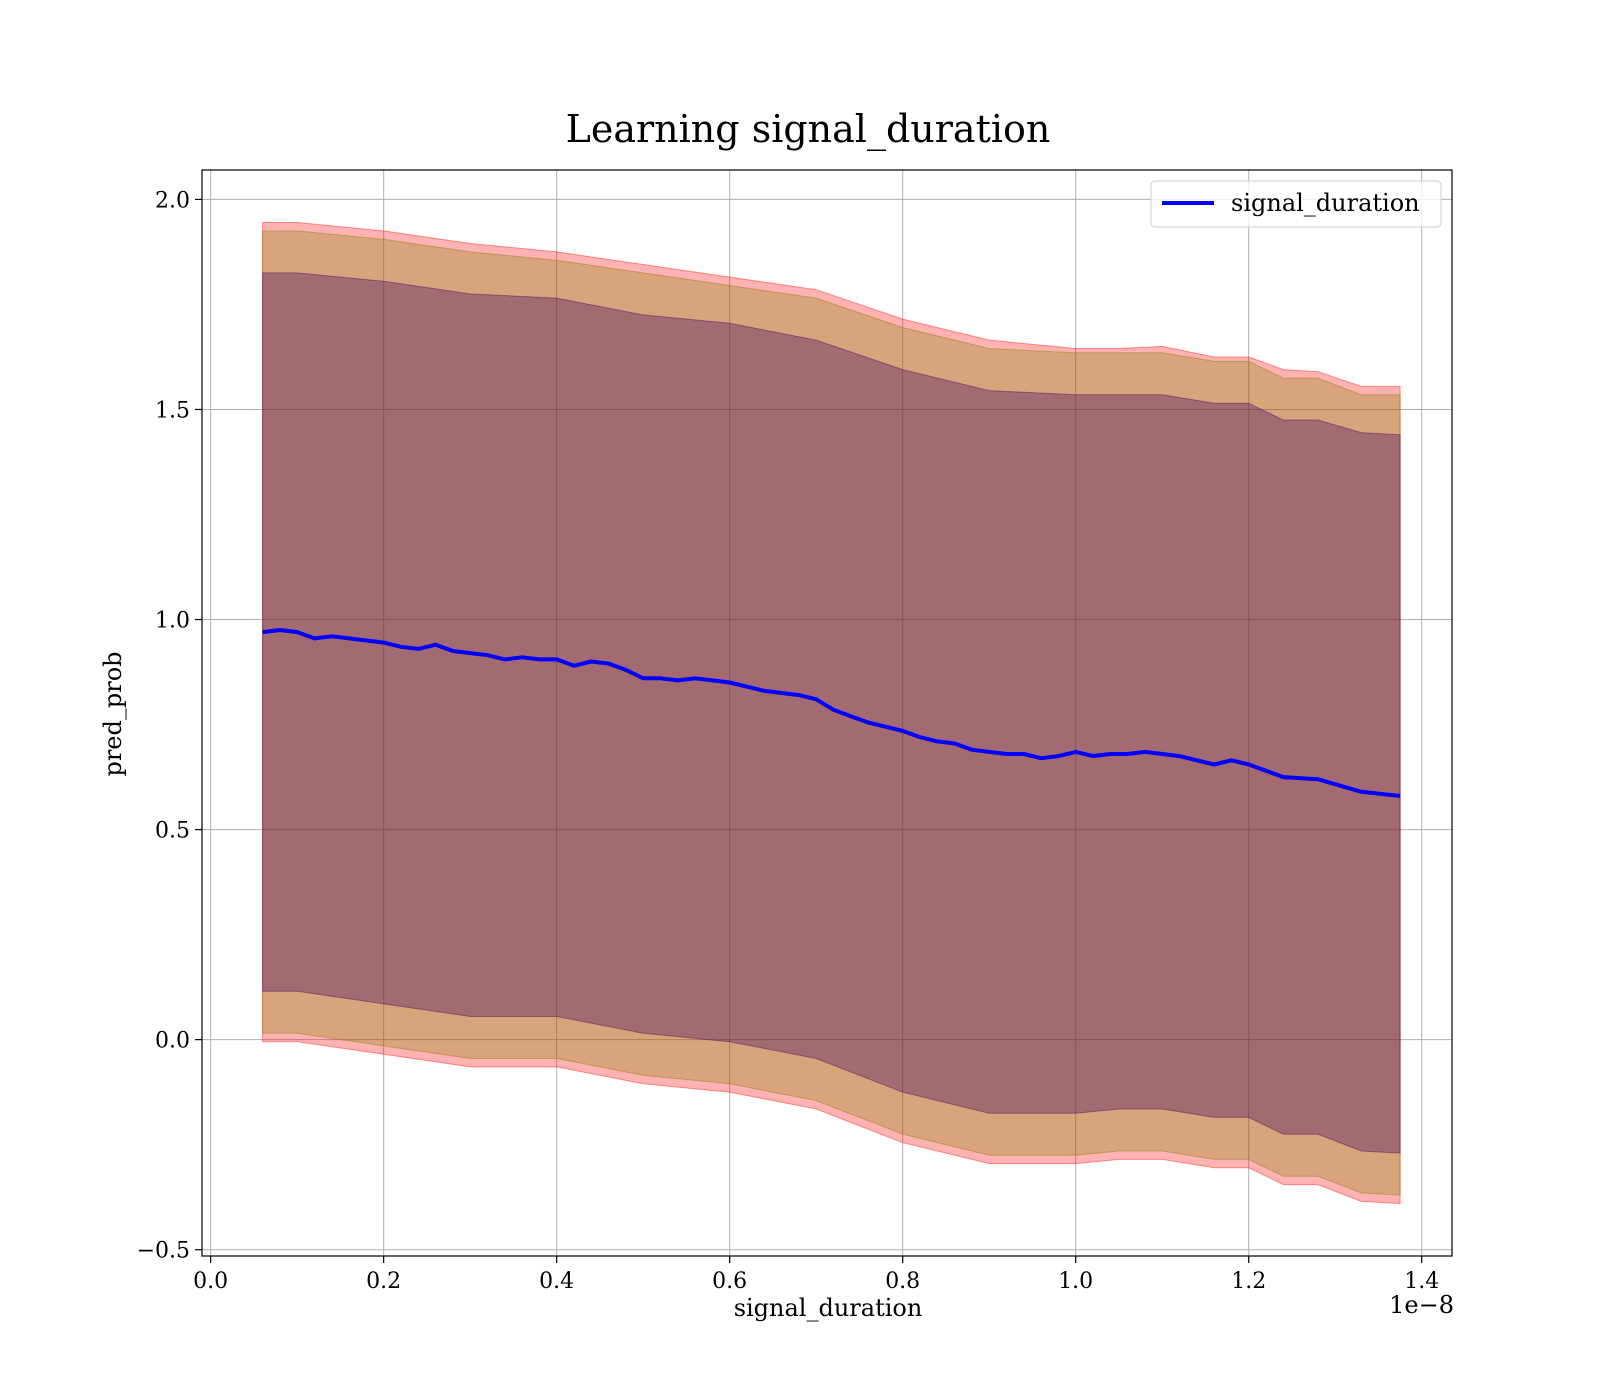  I want to click on x-axis-offset-label: 1e−8, so click(1421, 1305).